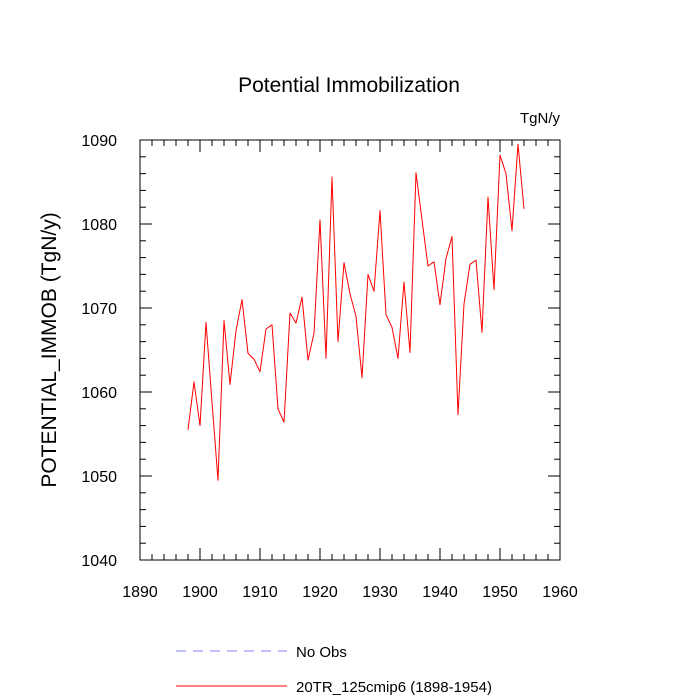  What do you see at coordinates (99, 393) in the screenshot?
I see `y-tick-label: 1060` at bounding box center [99, 393].